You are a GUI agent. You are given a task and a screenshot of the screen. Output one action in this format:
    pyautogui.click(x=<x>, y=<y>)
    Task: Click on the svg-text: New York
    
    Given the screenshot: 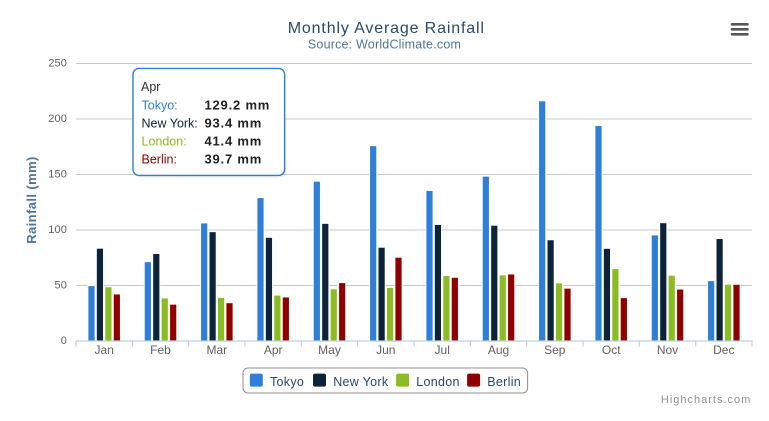 What is the action you would take?
    pyautogui.click(x=361, y=382)
    